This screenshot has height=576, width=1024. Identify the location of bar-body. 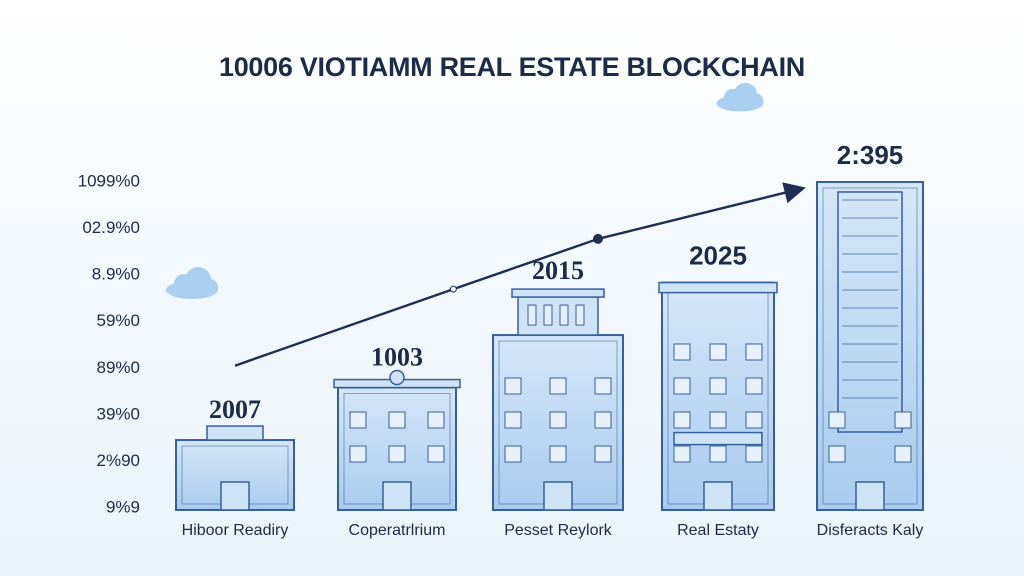
(718, 396).